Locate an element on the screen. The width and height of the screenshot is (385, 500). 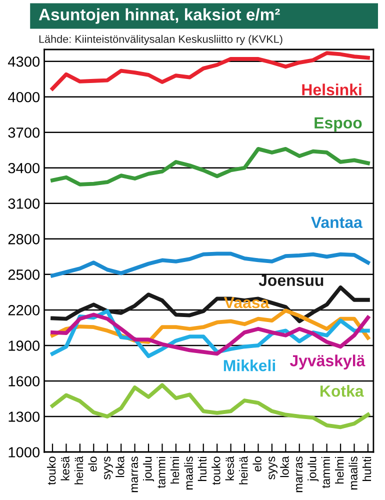
y-tick-label: 2200 is located at coordinates (24, 310).